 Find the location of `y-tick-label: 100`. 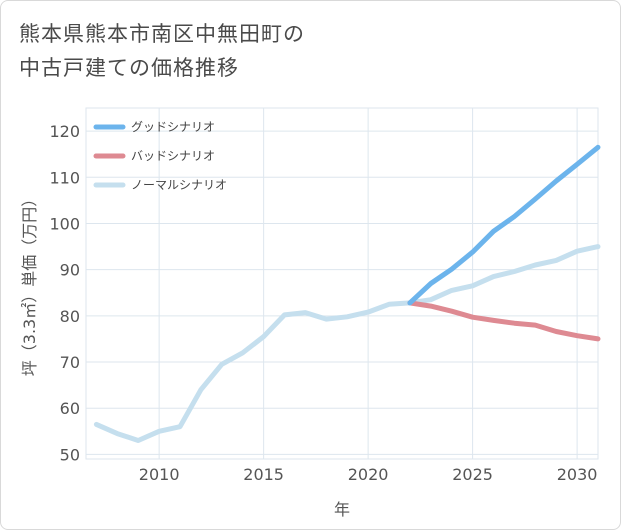

y-tick-label: 100 is located at coordinates (64, 223).